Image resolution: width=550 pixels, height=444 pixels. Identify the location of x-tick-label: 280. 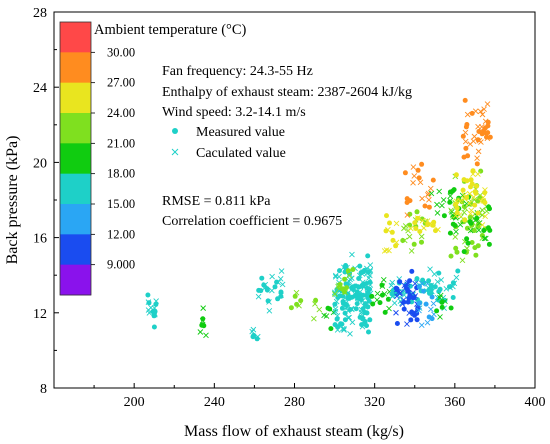
(294, 402).